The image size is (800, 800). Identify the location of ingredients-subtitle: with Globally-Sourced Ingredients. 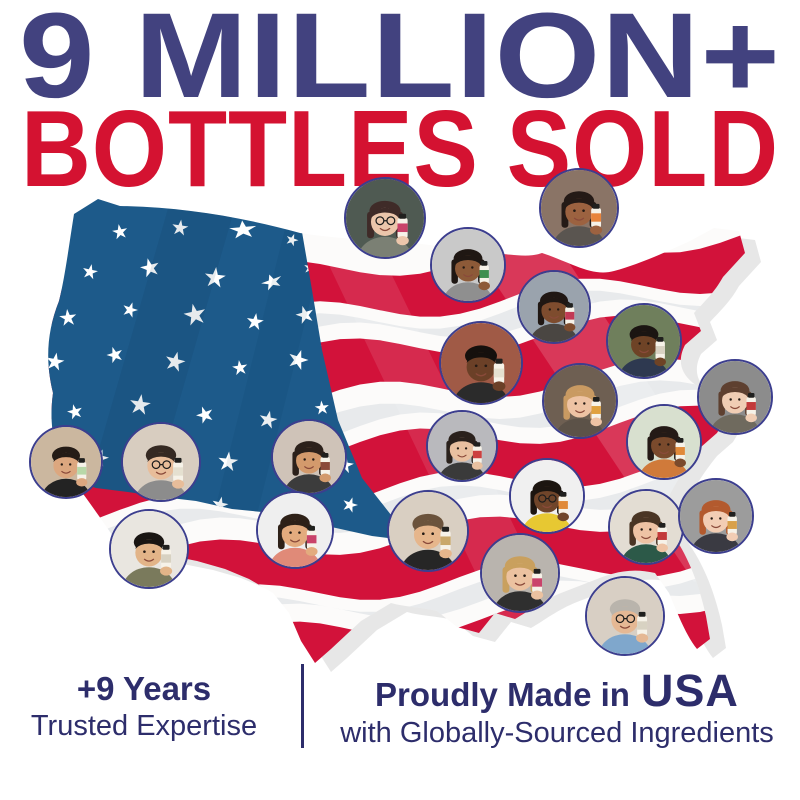
(557, 733).